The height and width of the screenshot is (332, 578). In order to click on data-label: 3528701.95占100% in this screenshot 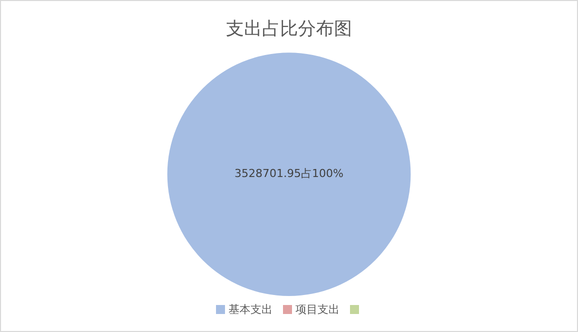, I will do `click(289, 173)`.